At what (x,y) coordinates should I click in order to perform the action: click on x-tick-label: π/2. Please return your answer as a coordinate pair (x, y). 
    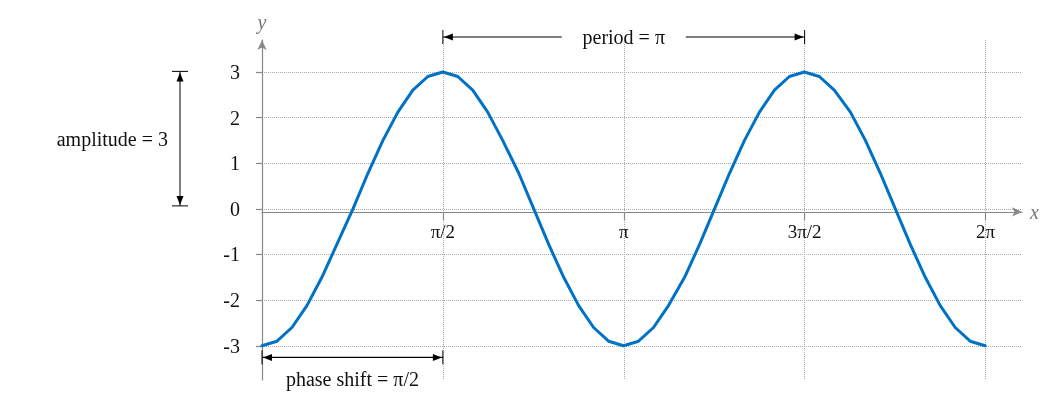
    Looking at the image, I should click on (443, 231).